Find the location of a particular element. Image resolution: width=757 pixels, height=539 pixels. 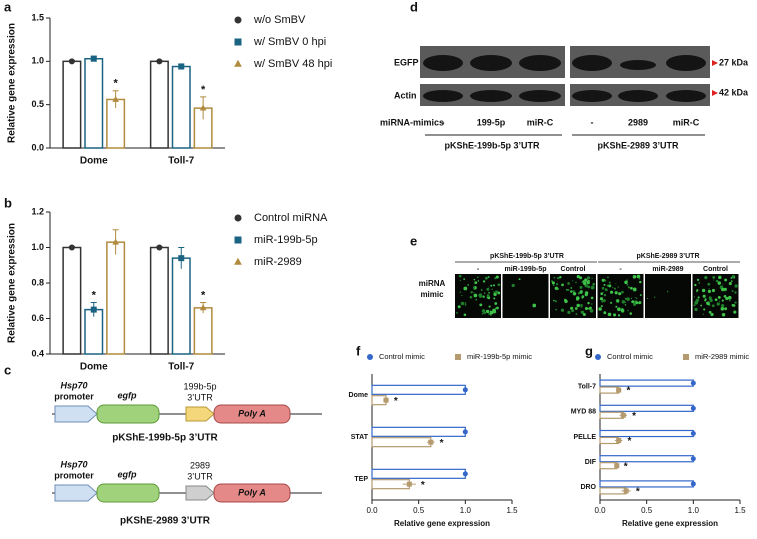

y-tick-label: 0.5 is located at coordinates (37, 104).